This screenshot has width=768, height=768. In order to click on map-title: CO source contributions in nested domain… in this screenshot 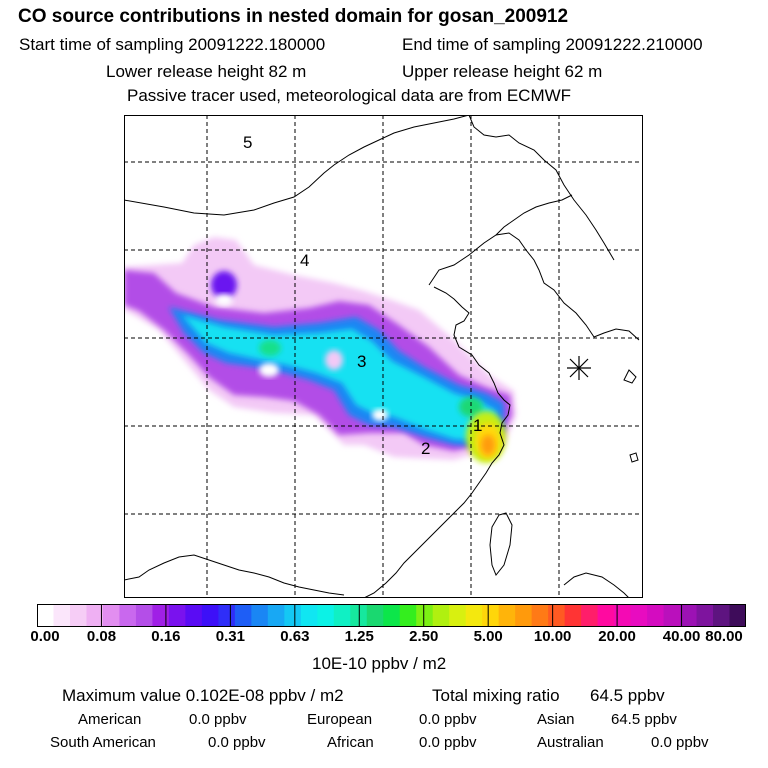, I will do `click(293, 16)`.